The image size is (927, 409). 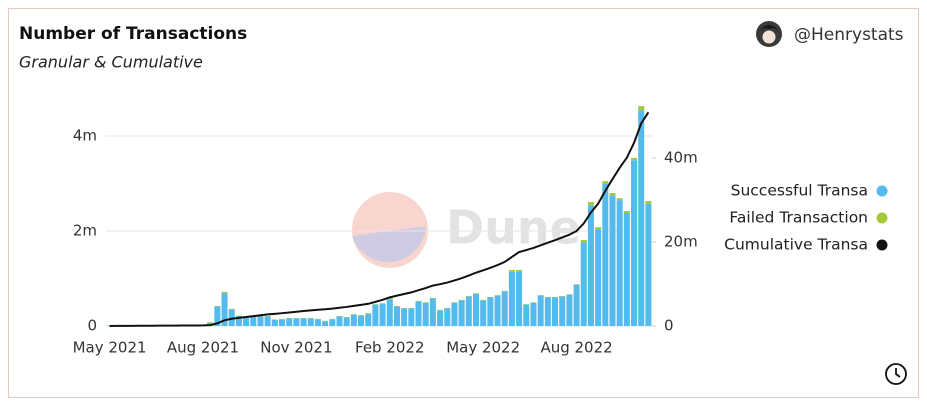 What do you see at coordinates (769, 29) in the screenshot?
I see `avatar-hair` at bounding box center [769, 29].